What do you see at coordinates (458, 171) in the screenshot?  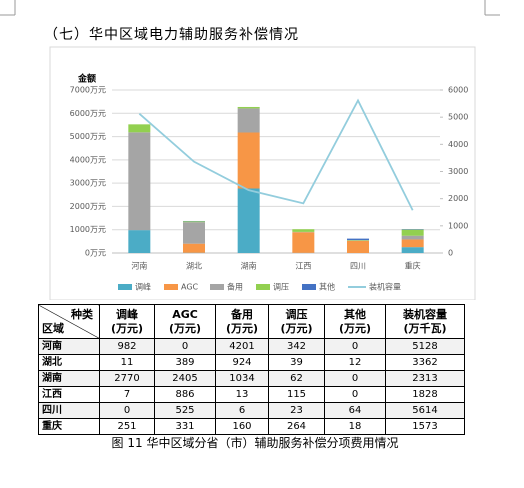 I see `y2-tick-label: 3000` at bounding box center [458, 171].